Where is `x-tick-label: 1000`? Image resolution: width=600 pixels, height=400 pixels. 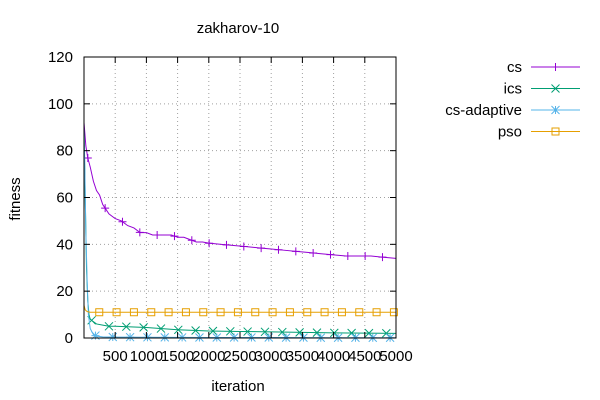
x-tick-label: 1000 is located at coordinates (146, 356).